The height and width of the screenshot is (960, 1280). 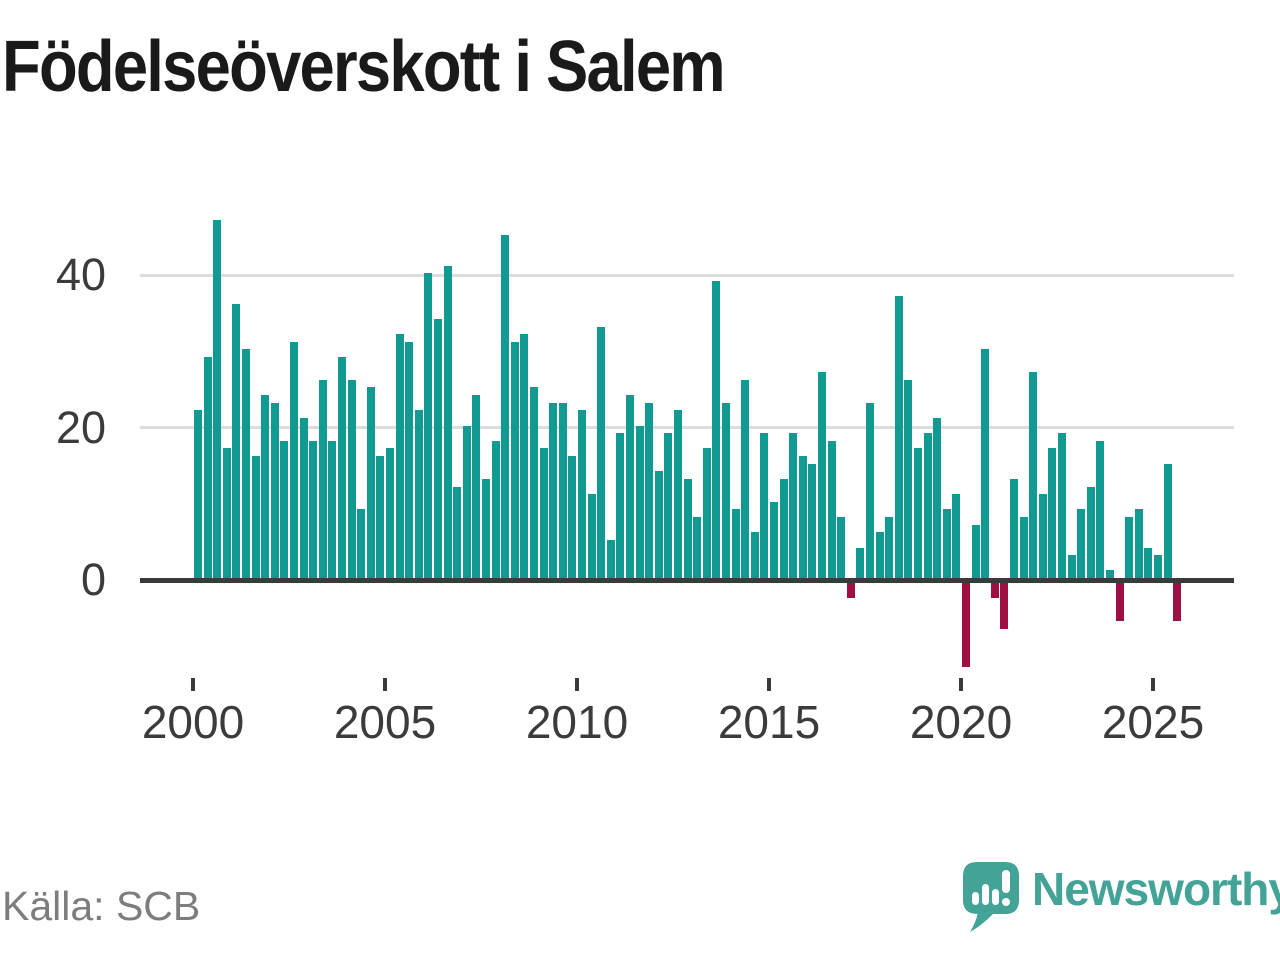 I want to click on bar-2011-q3, so click(x=639, y=502).